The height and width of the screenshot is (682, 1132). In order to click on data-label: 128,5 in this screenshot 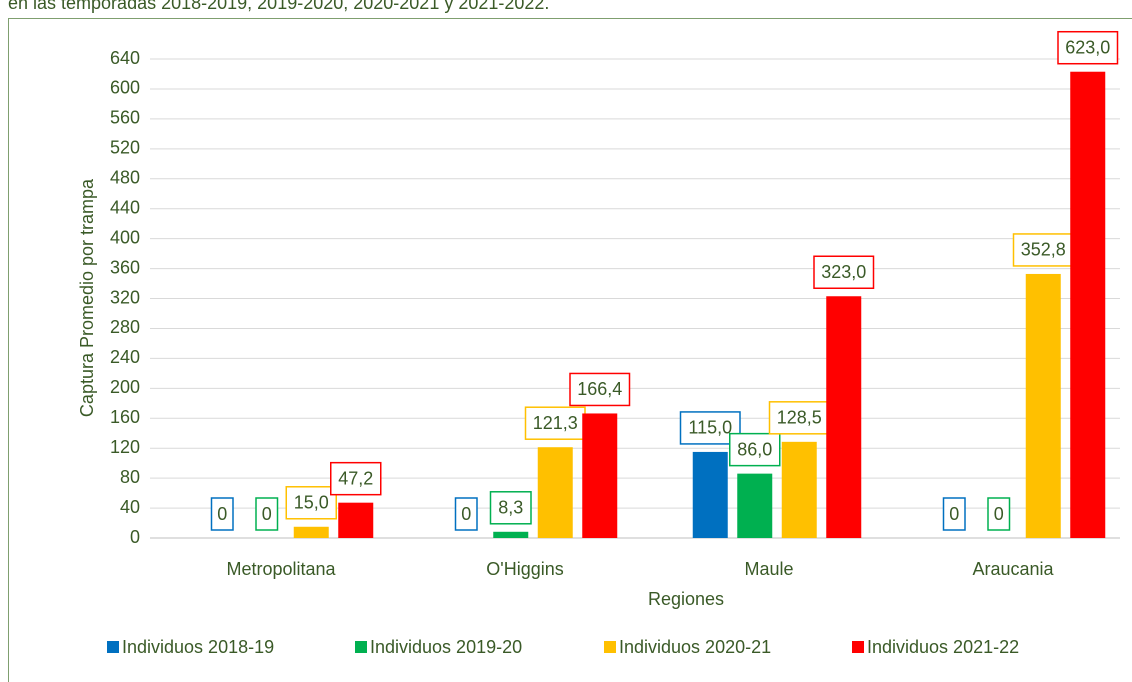, I will do `click(799, 418)`.